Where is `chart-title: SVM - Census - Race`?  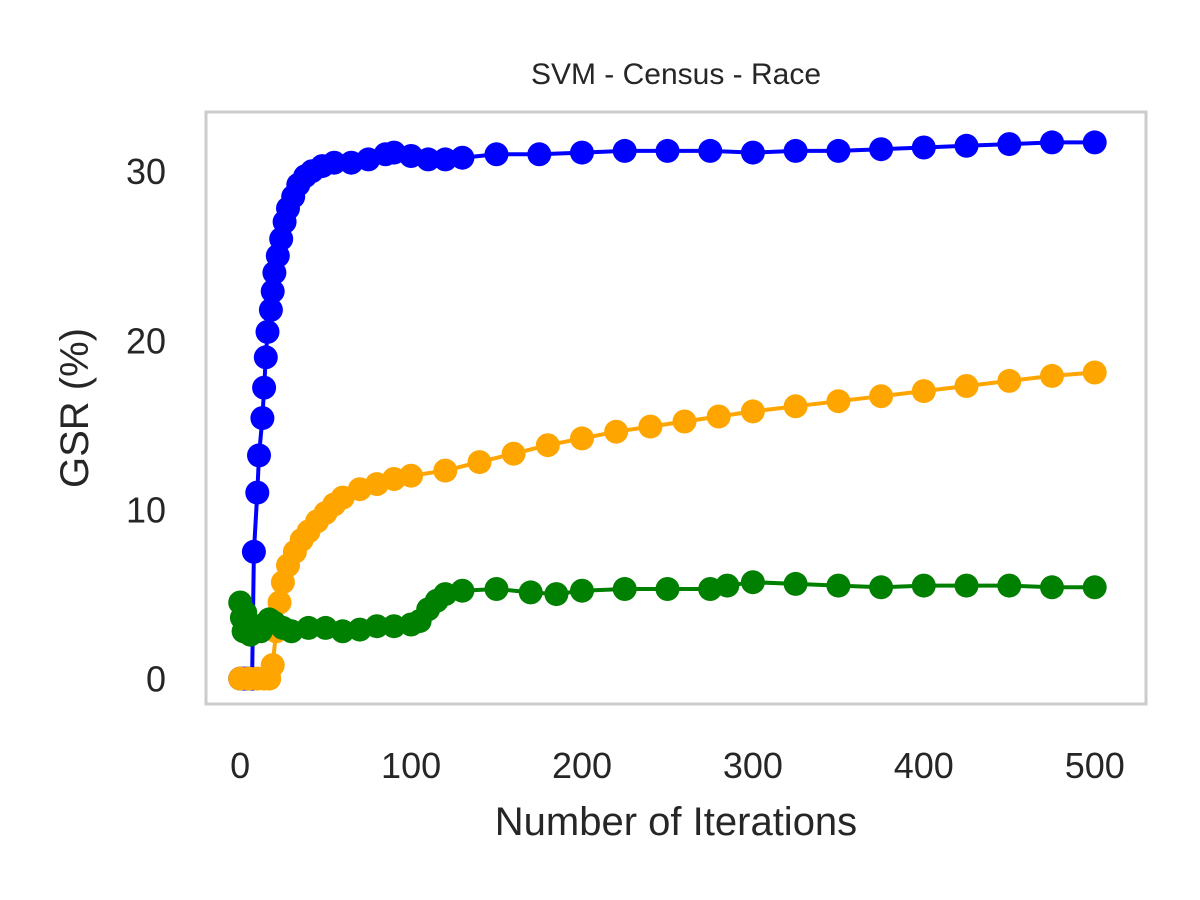 chart-title: SVM - Census - Race is located at coordinates (676, 74).